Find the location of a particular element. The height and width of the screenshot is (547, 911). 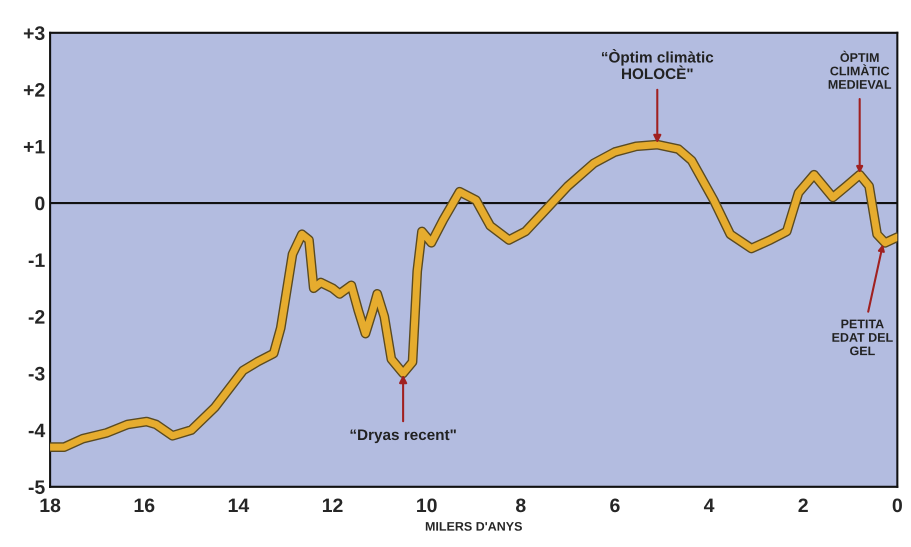

x-tick-label: 8 is located at coordinates (521, 505).